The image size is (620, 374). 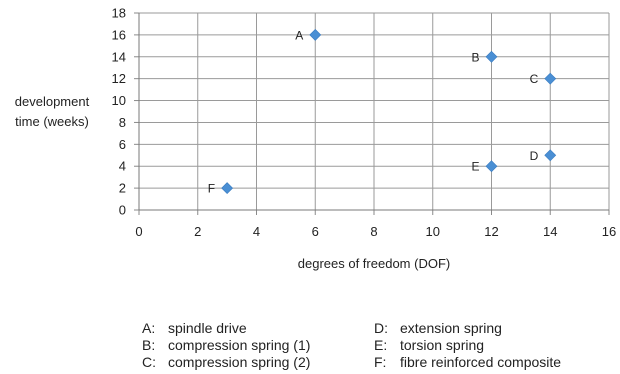 What do you see at coordinates (481, 362) in the screenshot?
I see `legend-text: fibre reinforced composite` at bounding box center [481, 362].